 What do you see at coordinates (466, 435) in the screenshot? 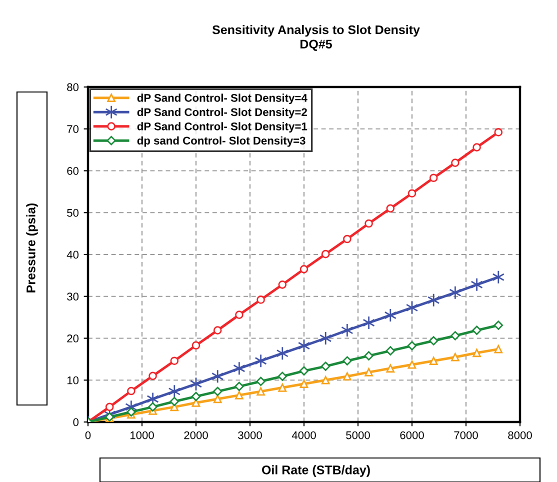
I see `x-tick-label: 7000` at bounding box center [466, 435].